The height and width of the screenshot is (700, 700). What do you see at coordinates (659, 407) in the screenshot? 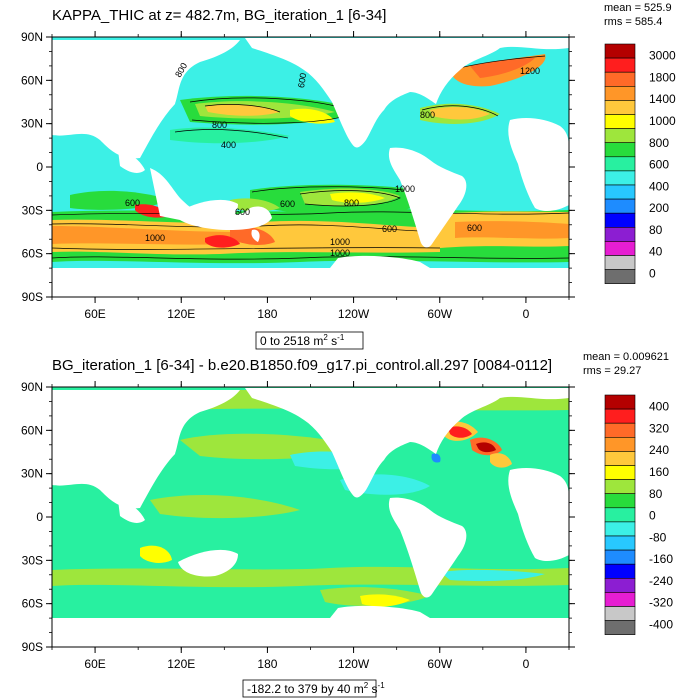
I see `colorbar-label: 400` at bounding box center [659, 407].